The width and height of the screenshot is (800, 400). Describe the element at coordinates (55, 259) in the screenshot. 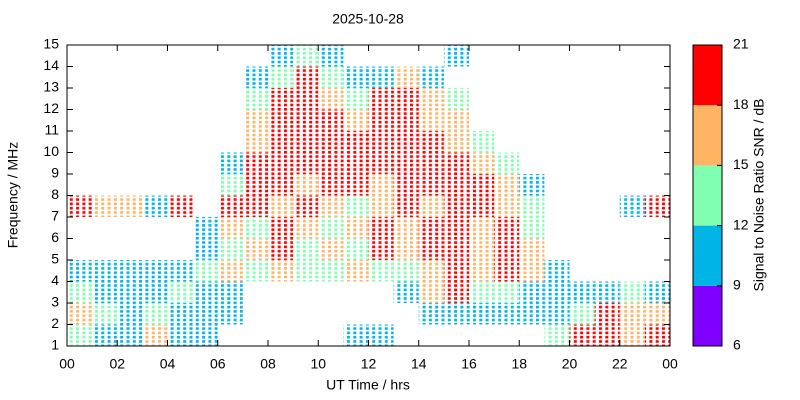

I see `y-tick-label: 5` at that location.